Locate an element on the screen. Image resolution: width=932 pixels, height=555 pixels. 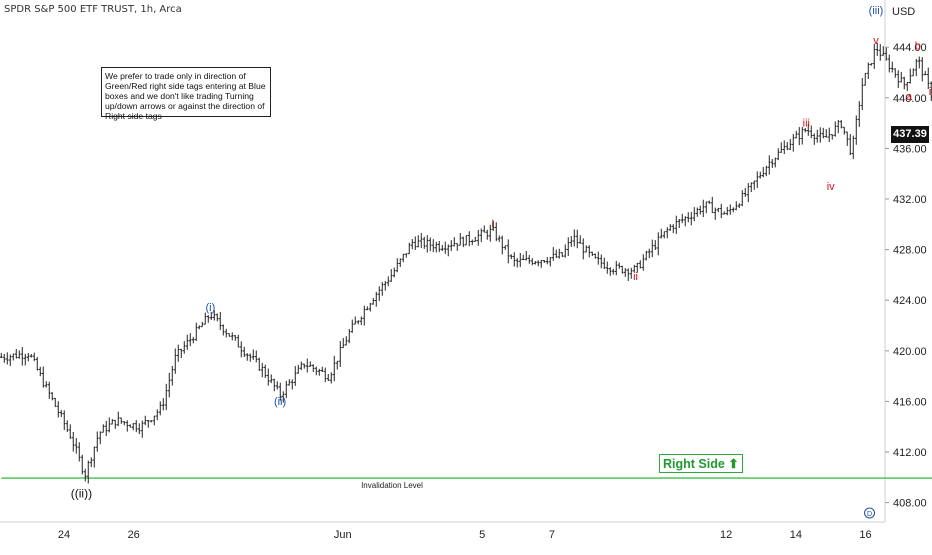
wave-label: a is located at coordinates (909, 97).